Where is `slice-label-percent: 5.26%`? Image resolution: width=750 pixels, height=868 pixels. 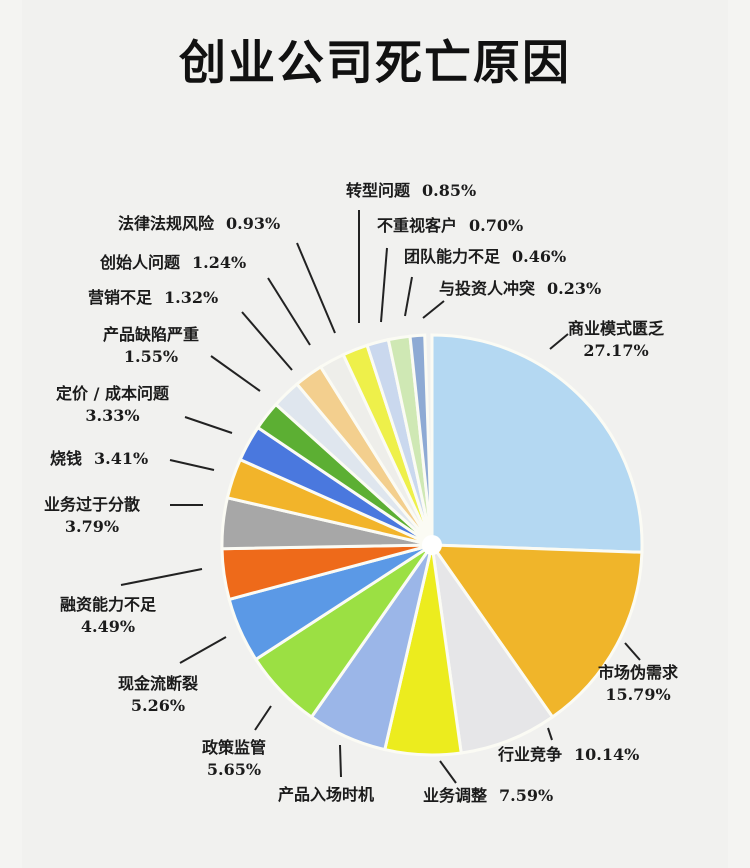 slice-label-percent: 5.26% is located at coordinates (158, 705).